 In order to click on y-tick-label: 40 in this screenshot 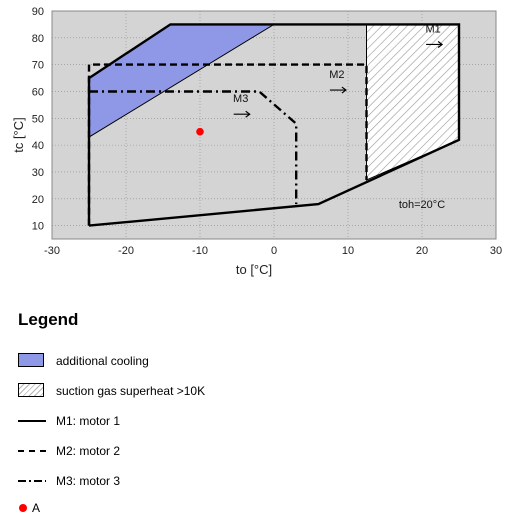, I will do `click(38, 146)`.